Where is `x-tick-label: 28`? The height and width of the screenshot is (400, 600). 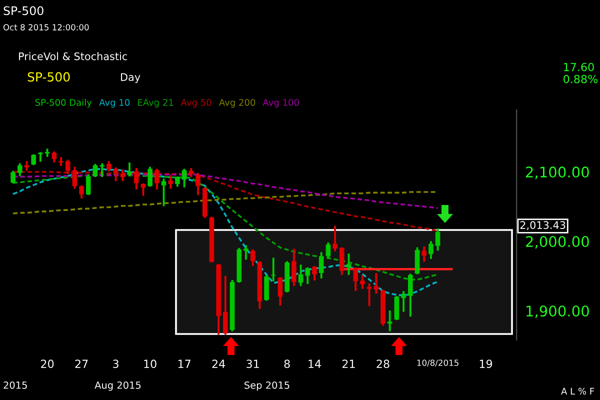
x-tick-label: 28 is located at coordinates (383, 364).